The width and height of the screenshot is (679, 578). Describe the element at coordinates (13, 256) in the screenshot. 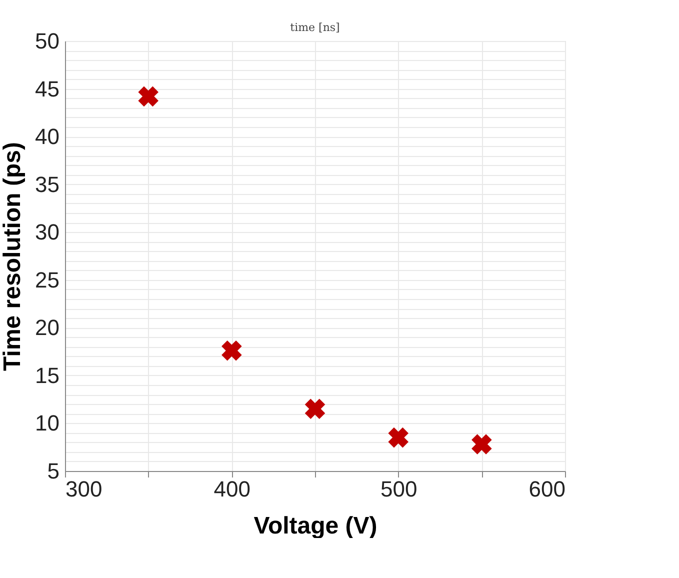

I see `y-axis-title: Time resolution (ps)` at that location.